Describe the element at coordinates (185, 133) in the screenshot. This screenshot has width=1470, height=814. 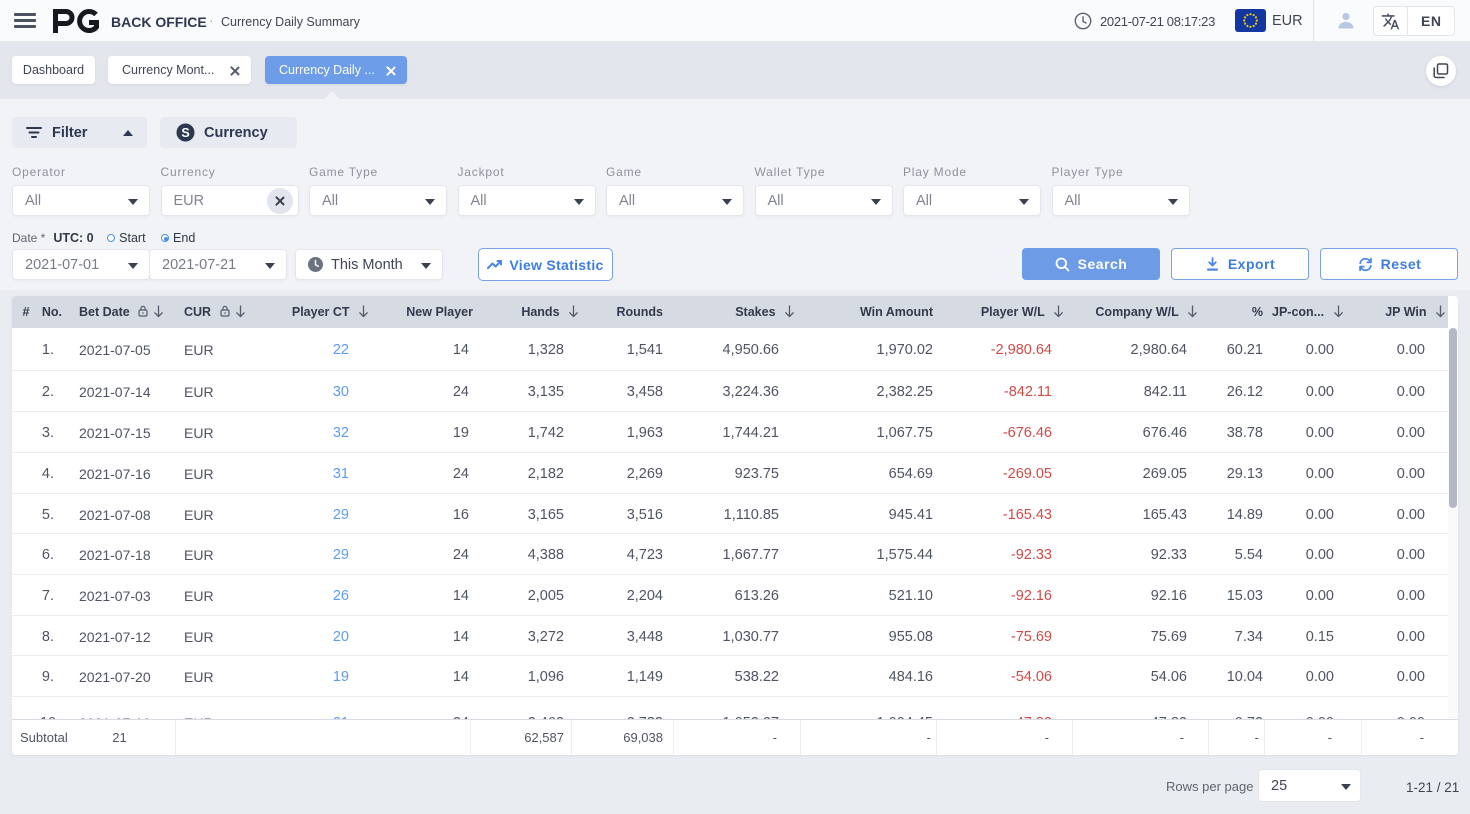
I see `svg-text: S` at that location.